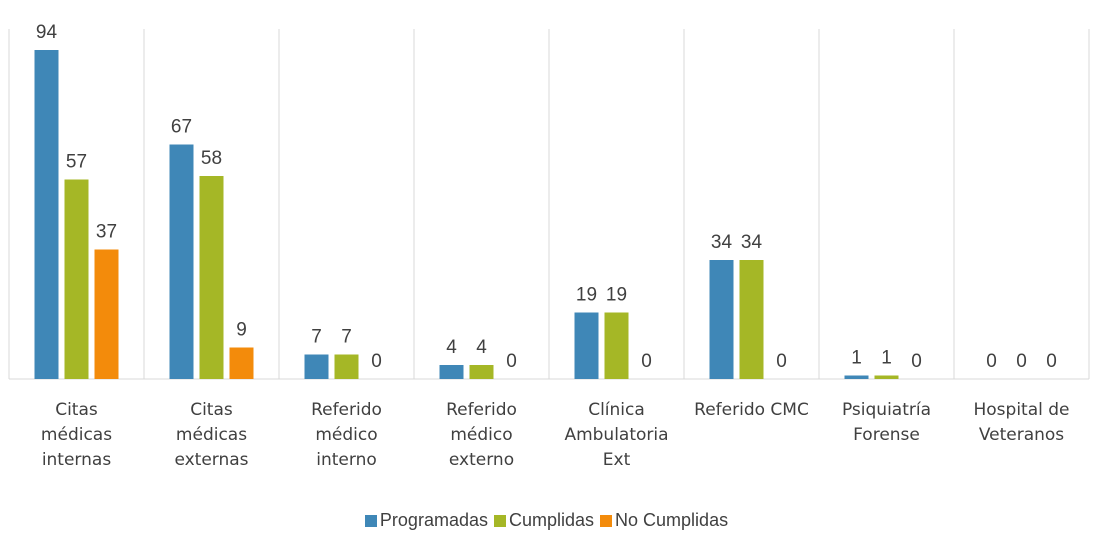  What do you see at coordinates (616, 435) in the screenshot?
I see `x-tick-label: Clínica Ambulatoria Ext` at bounding box center [616, 435].